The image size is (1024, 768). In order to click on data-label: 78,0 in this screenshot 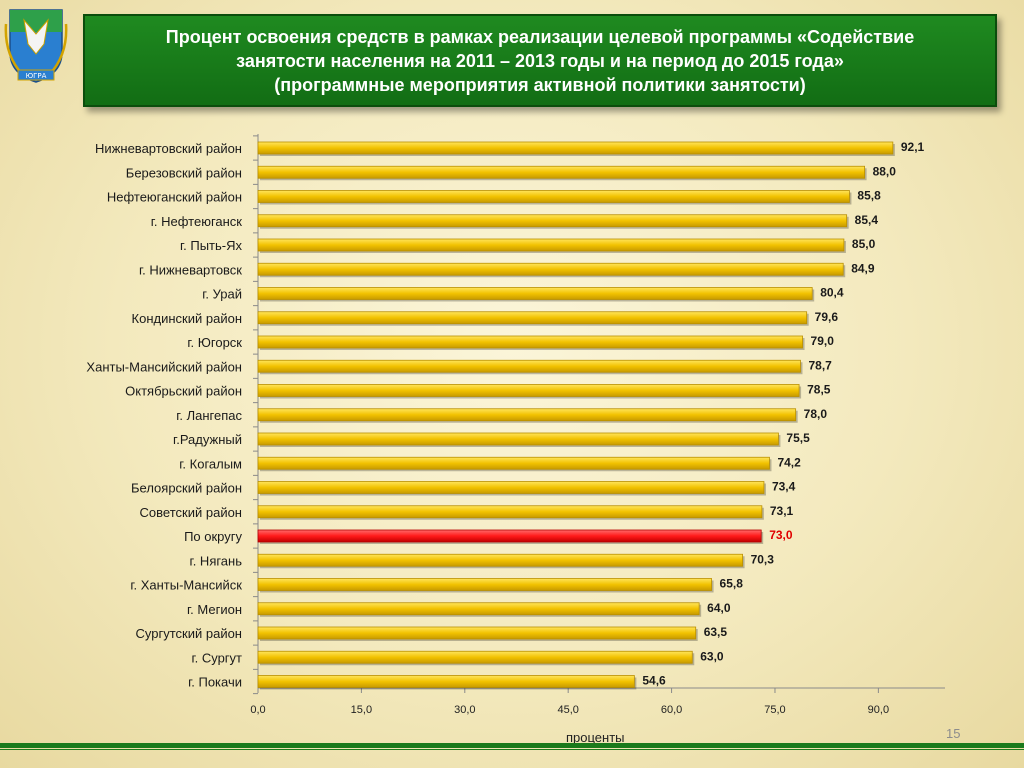, I will do `click(816, 414)`.